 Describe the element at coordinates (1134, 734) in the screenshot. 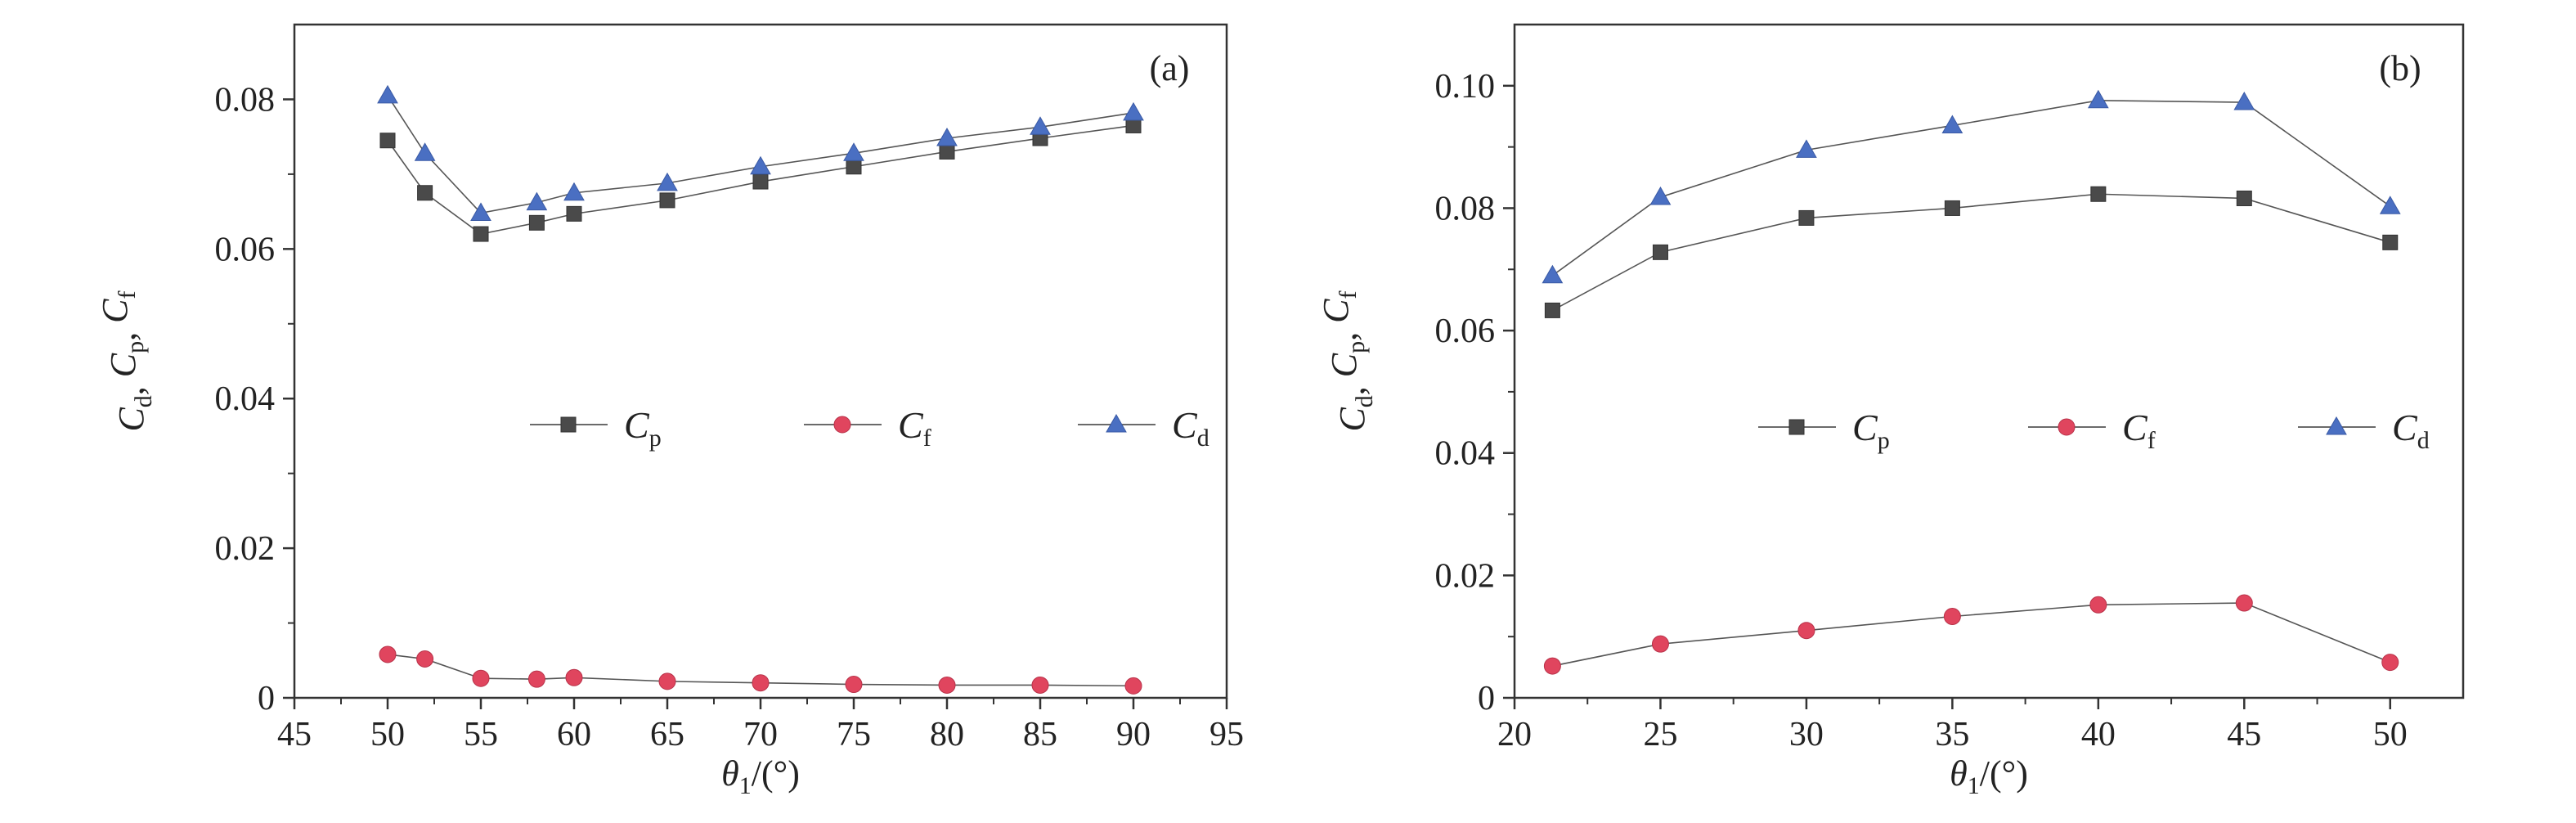

I see `x-tick-label: 90` at that location.